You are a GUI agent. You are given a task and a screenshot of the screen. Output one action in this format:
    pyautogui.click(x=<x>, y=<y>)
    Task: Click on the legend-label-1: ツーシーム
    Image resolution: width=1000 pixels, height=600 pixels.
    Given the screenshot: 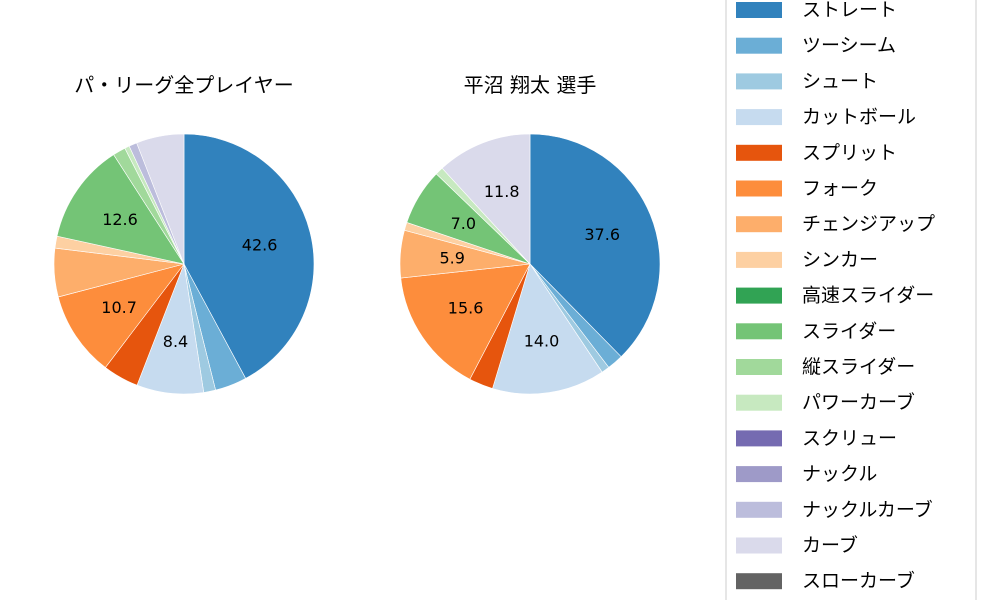 What is the action you would take?
    pyautogui.click(x=849, y=46)
    